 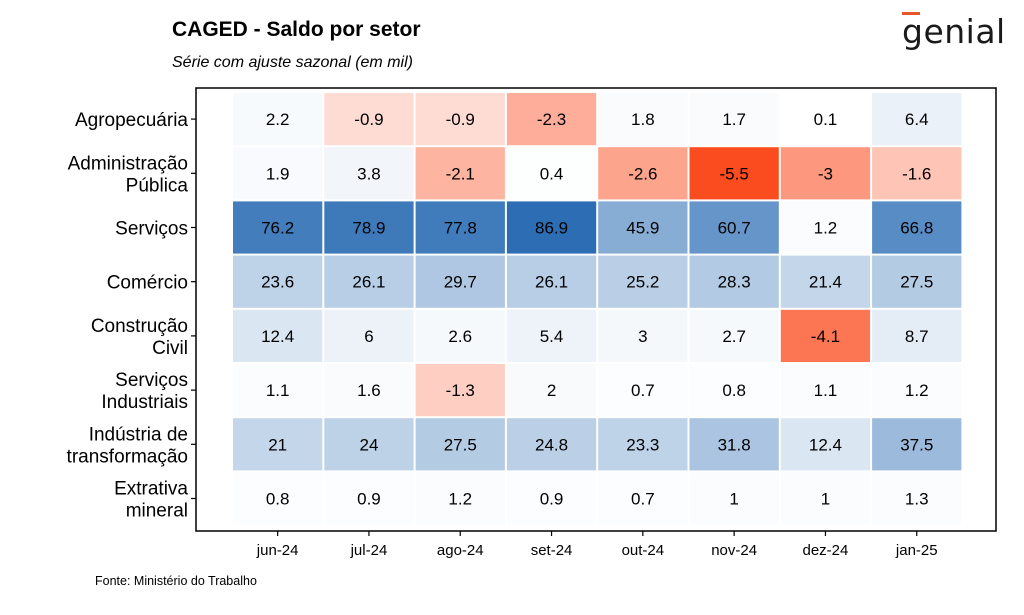 I want to click on x-tick-label: nov-24, so click(x=734, y=550).